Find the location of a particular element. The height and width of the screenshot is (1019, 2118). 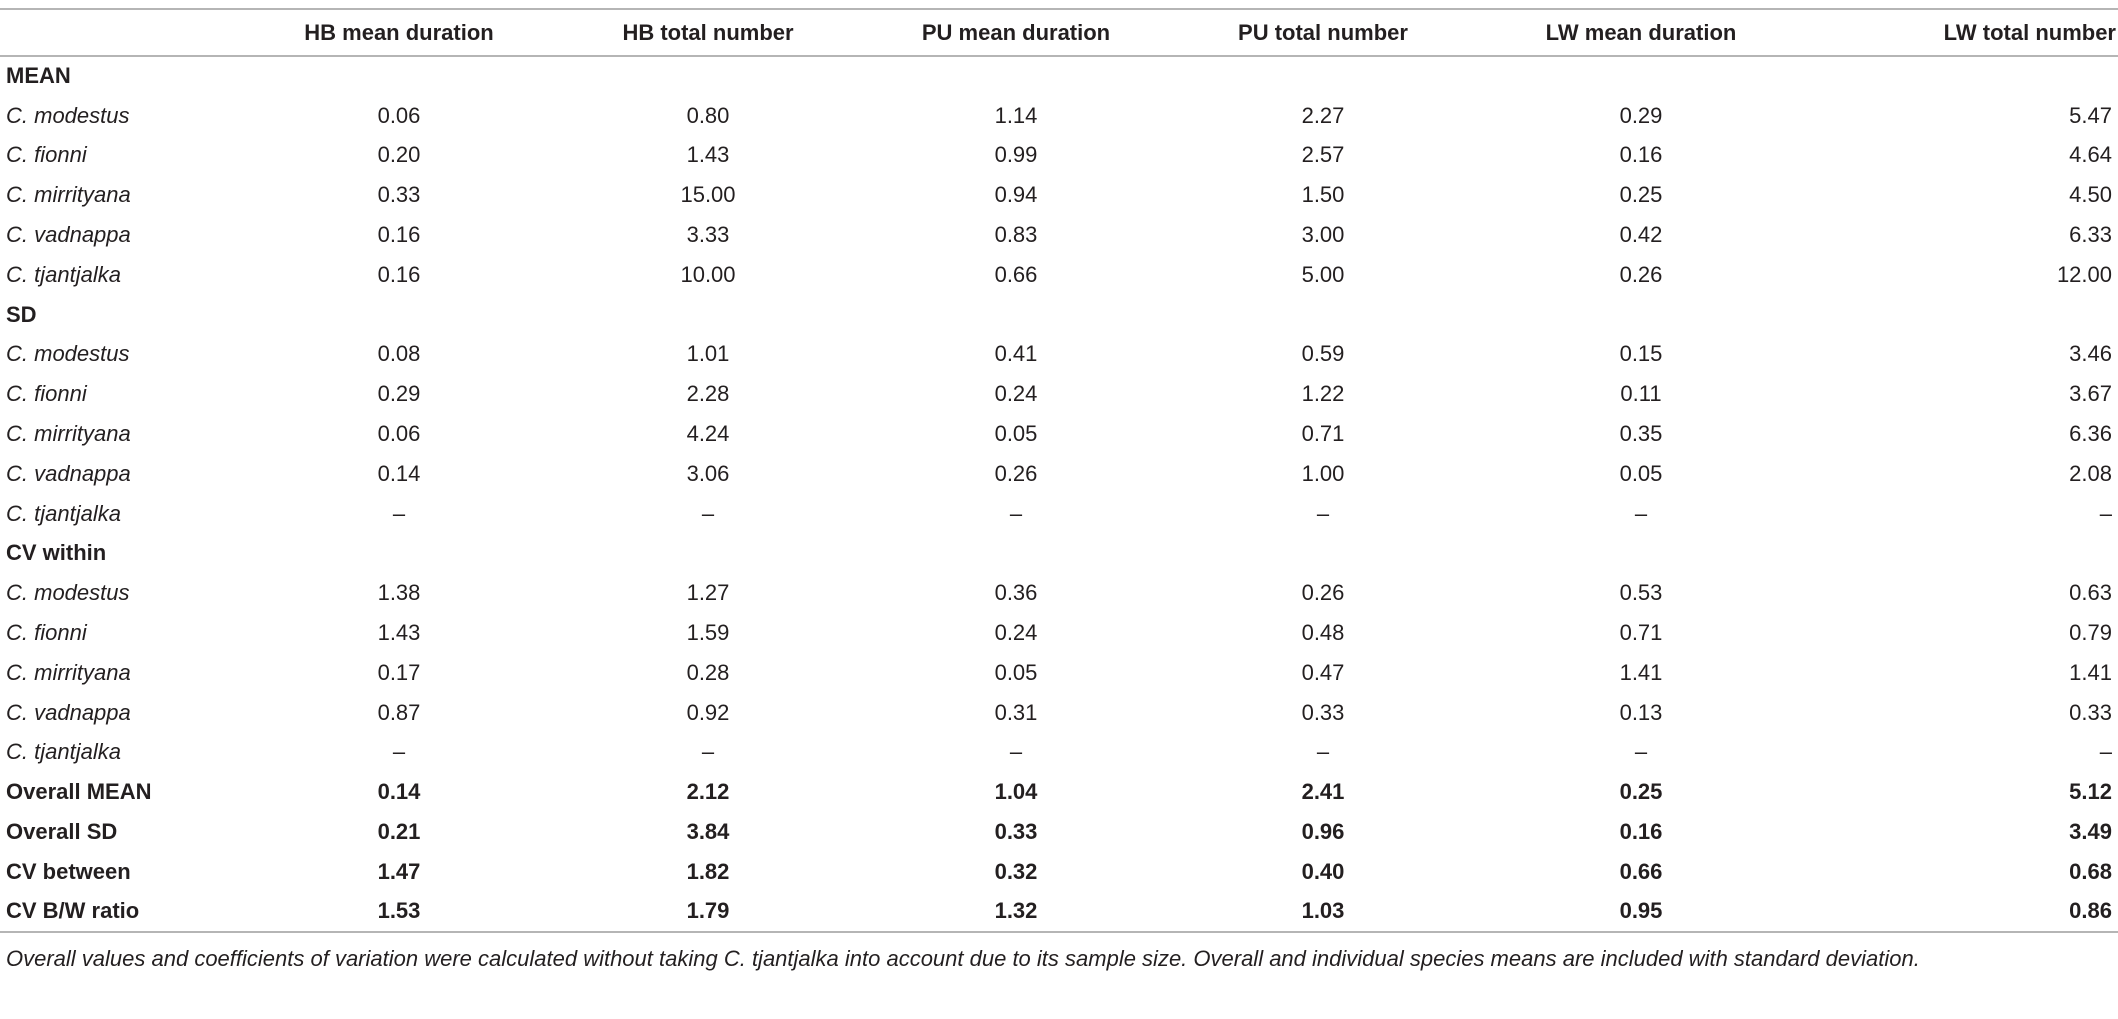

table-row: C. vadnappa 0.14 3.06 0.26 1.00 0.05 2.08 is located at coordinates (1059, 474).